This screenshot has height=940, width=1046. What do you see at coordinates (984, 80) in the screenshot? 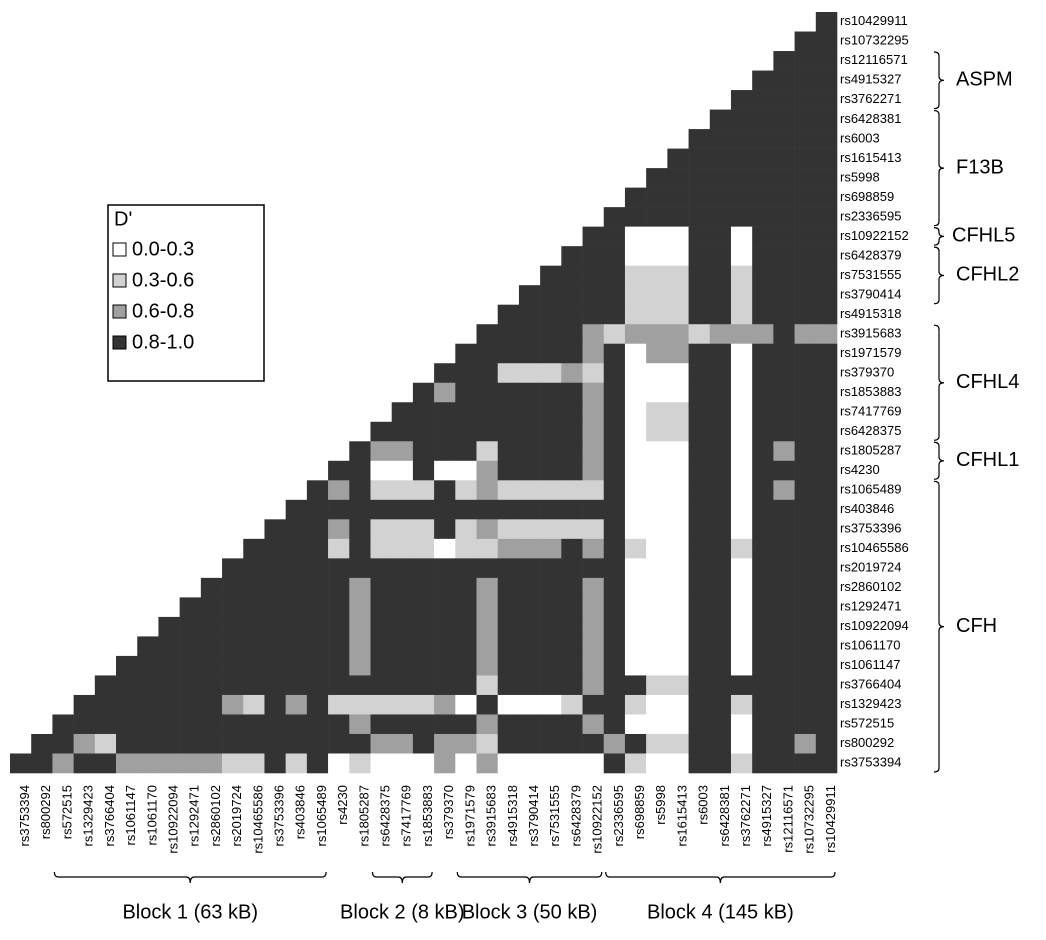
I see `gene-label: ASPM` at bounding box center [984, 80].